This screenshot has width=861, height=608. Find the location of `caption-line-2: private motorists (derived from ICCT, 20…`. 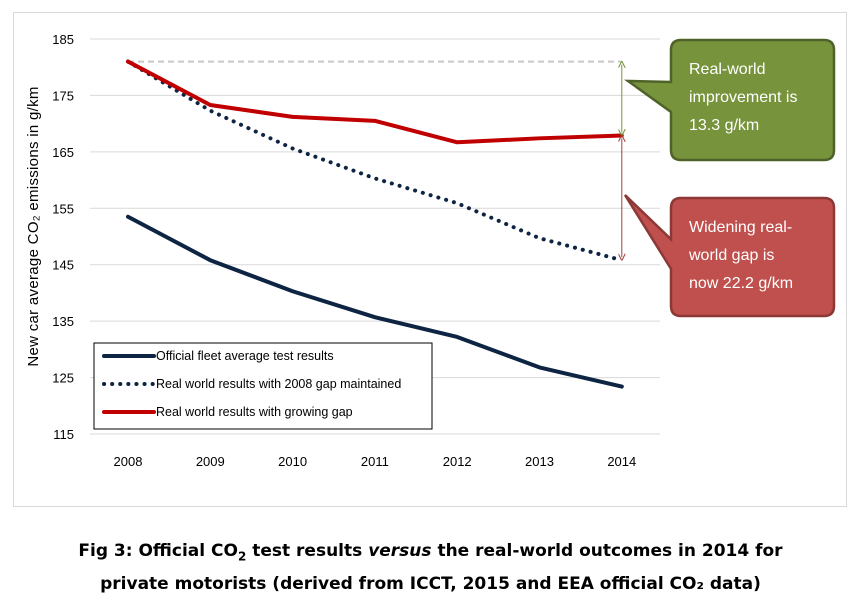

caption-line-2: private motorists (derived from ICCT, 20… is located at coordinates (430, 584).